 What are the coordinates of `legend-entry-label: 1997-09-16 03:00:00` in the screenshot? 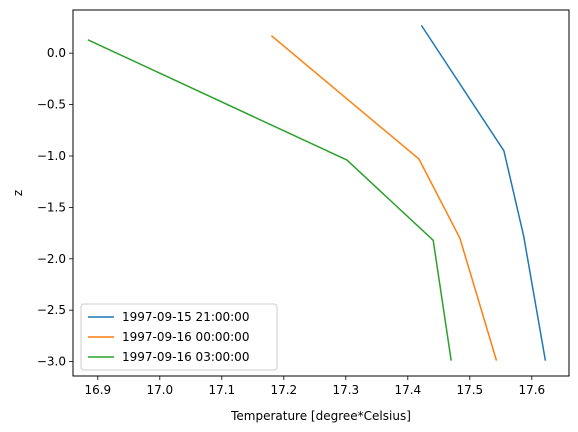 It's located at (185, 357).